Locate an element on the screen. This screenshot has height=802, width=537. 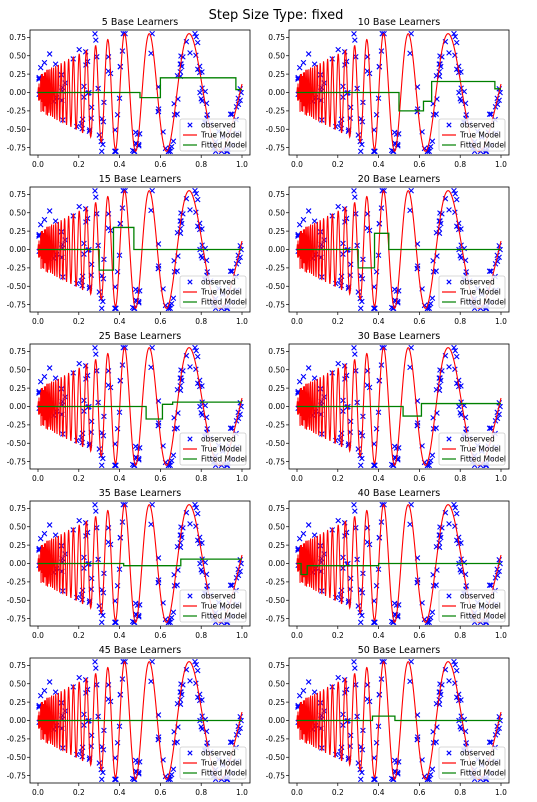
subplot-title: 25 Base Learners is located at coordinates (140, 336).